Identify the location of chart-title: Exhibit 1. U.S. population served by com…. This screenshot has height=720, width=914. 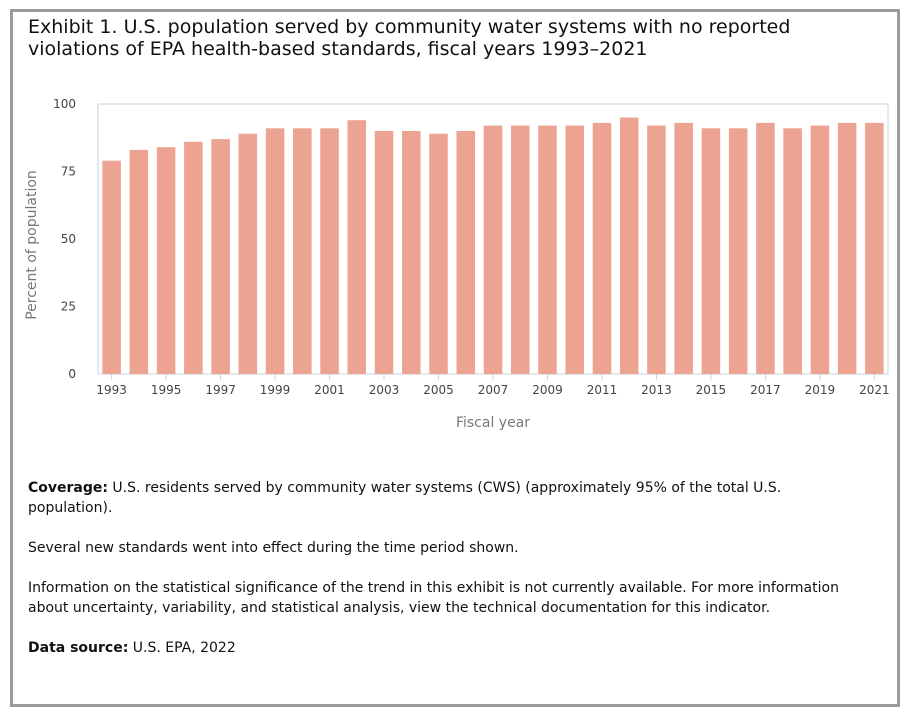
(409, 38).